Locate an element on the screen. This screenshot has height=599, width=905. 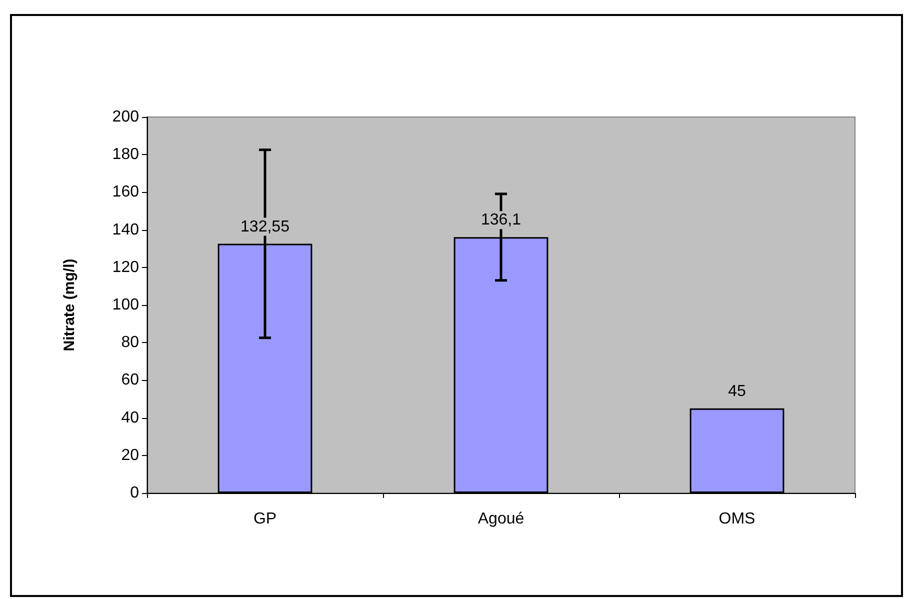
x-tick-label: GP is located at coordinates (265, 519).